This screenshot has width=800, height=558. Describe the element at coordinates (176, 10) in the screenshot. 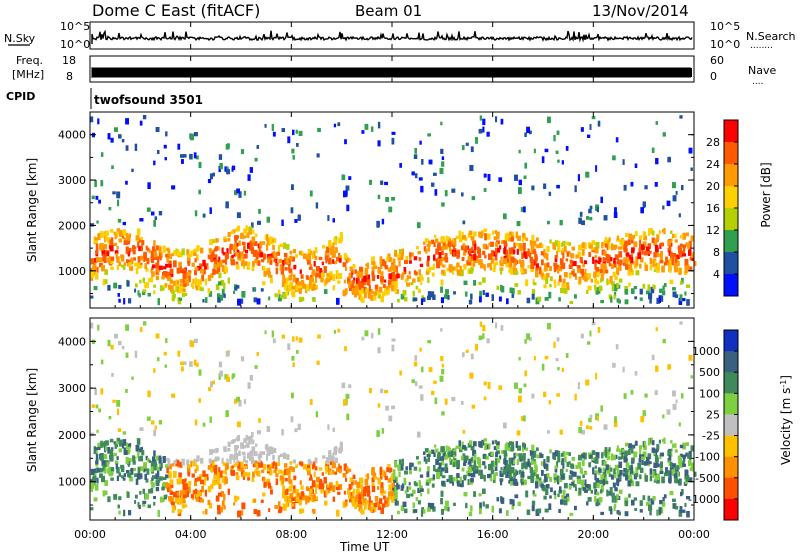

I see `station-title: Dome C East (fitACF)` at that location.